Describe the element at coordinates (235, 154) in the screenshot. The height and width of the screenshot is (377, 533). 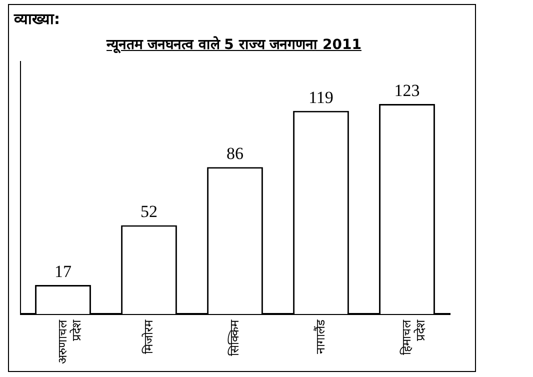
I see `data-label: 86` at that location.